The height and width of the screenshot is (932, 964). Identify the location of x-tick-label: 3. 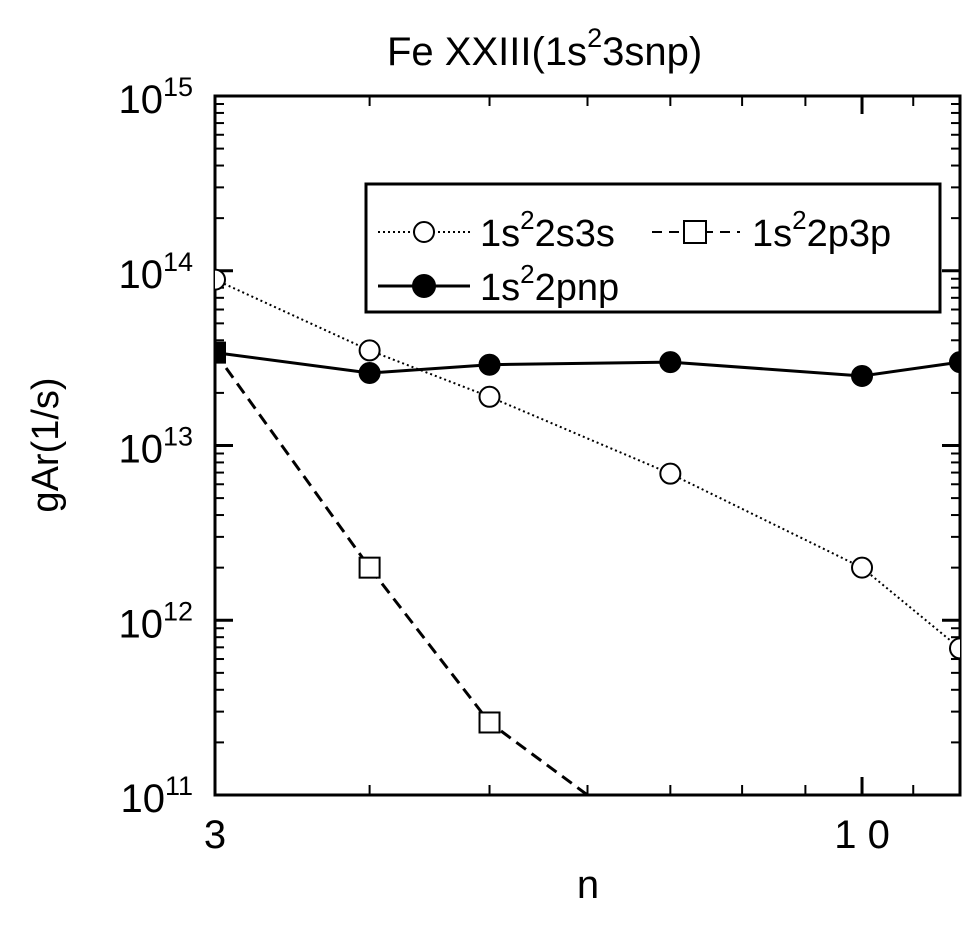
(215, 835).